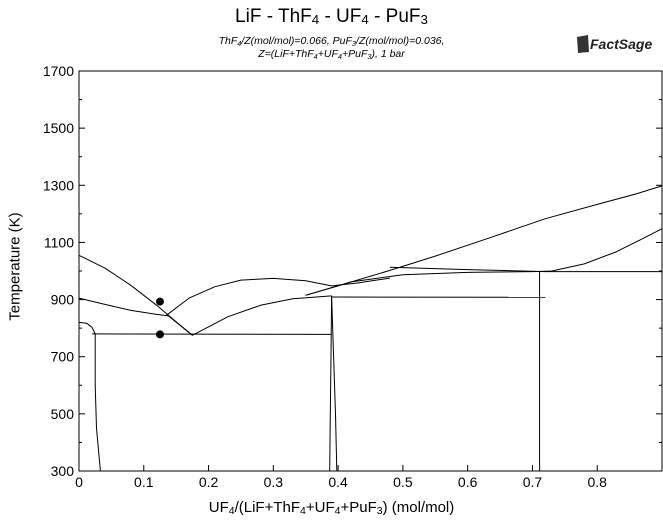 The height and width of the screenshot is (524, 663). I want to click on x-tick-label: 0.7, so click(533, 482).